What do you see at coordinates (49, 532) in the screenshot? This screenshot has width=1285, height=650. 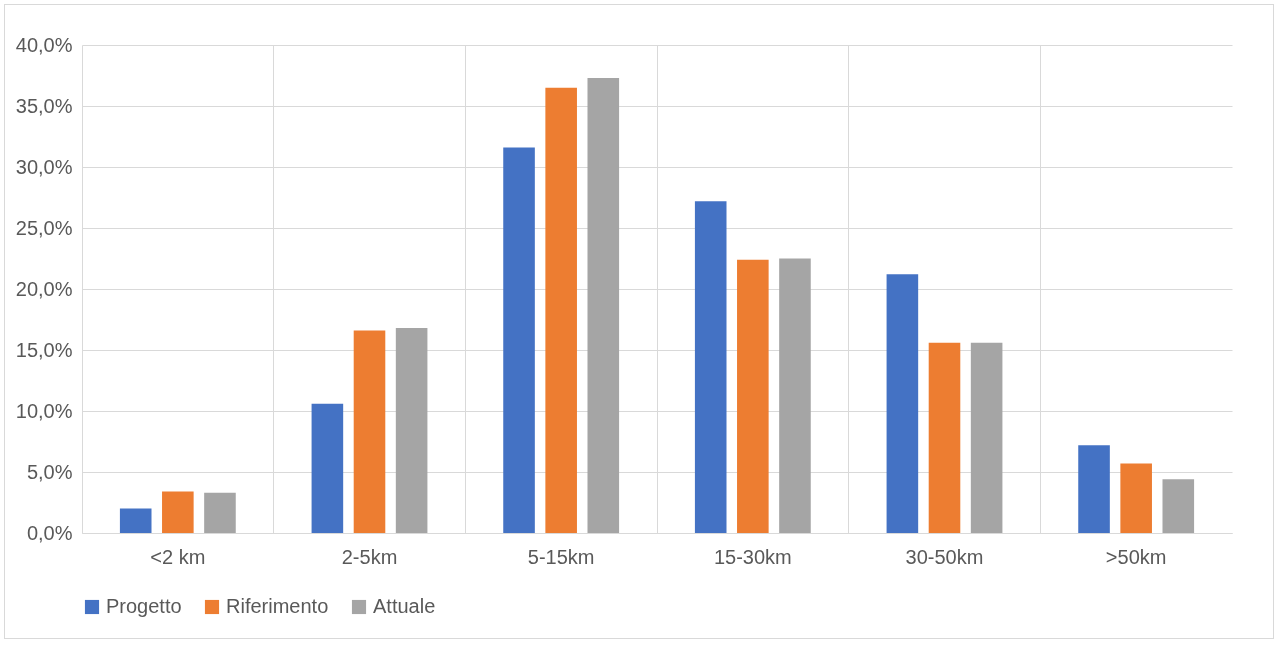 I see `y-tick-label: 0,0%` at bounding box center [49, 532].